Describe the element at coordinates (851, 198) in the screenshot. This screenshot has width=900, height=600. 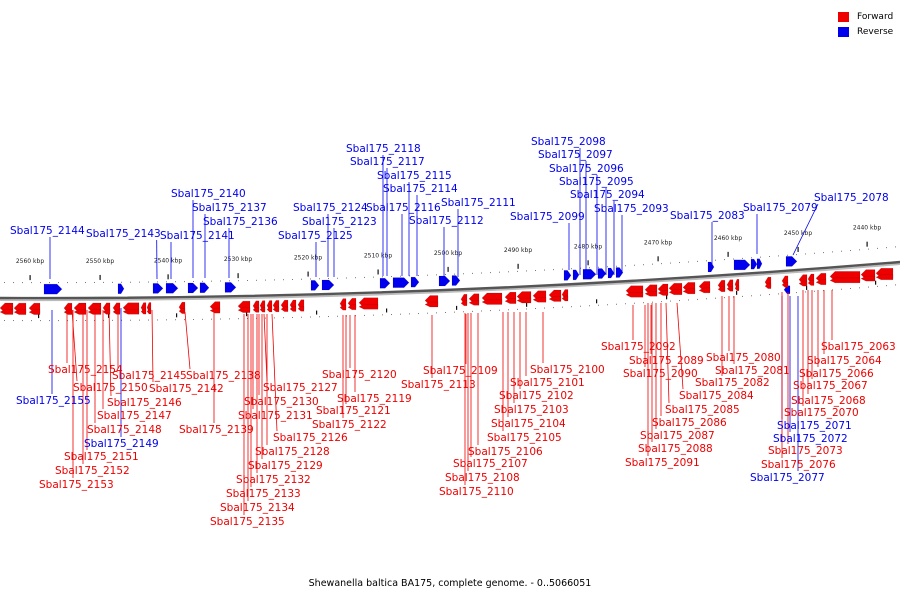
I see `gene-label: Sbal175_2078` at that location.